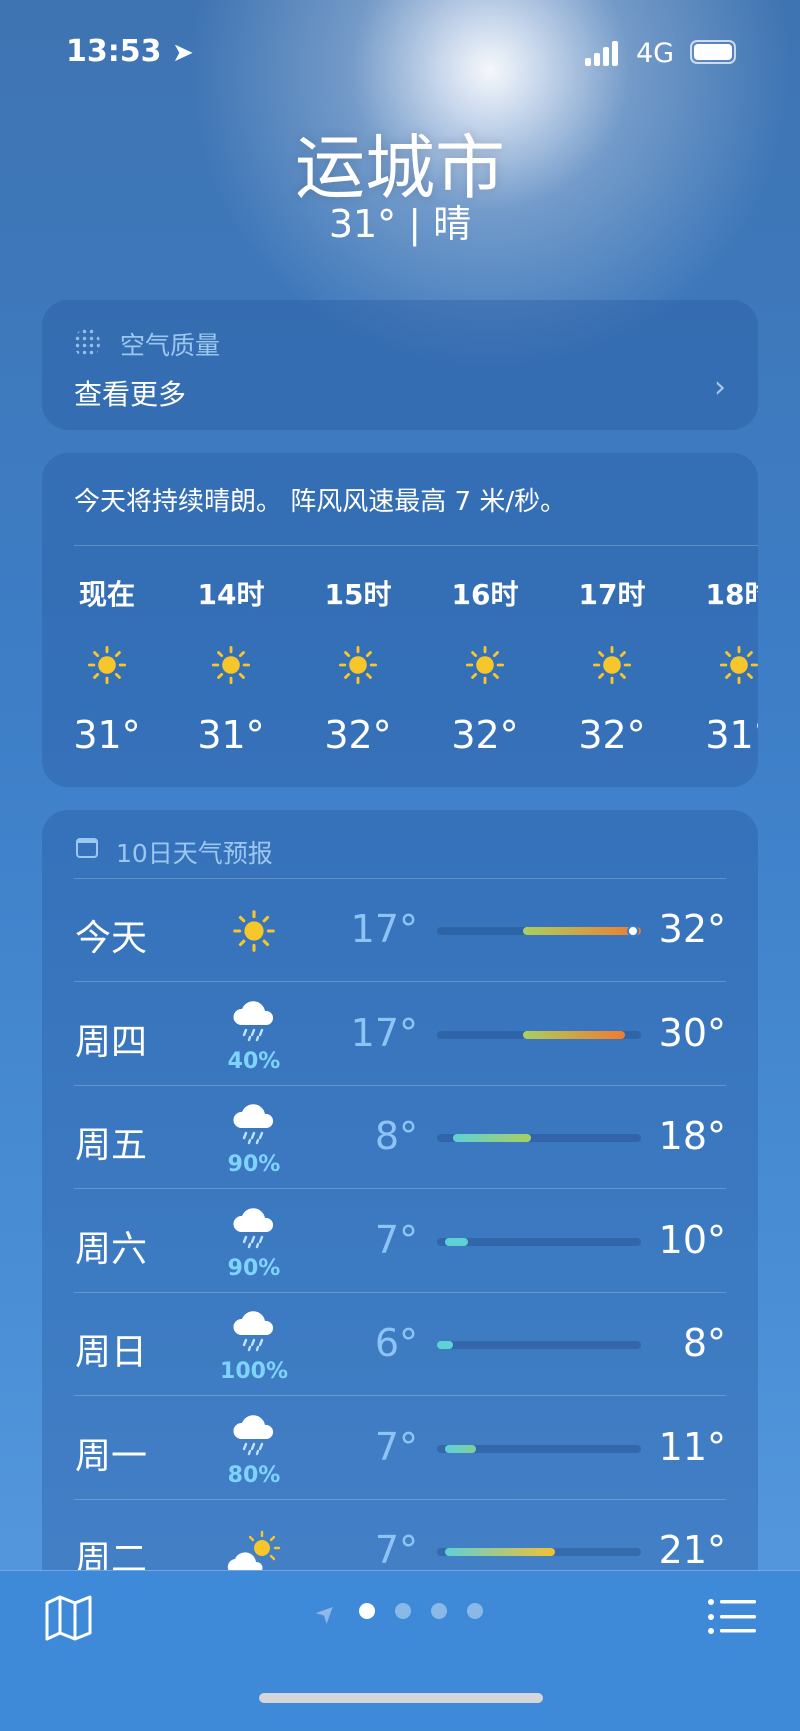 Image resolution: width=800 pixels, height=1731 pixels. What do you see at coordinates (254, 1475) in the screenshot?
I see `precip-chance: 80%` at bounding box center [254, 1475].